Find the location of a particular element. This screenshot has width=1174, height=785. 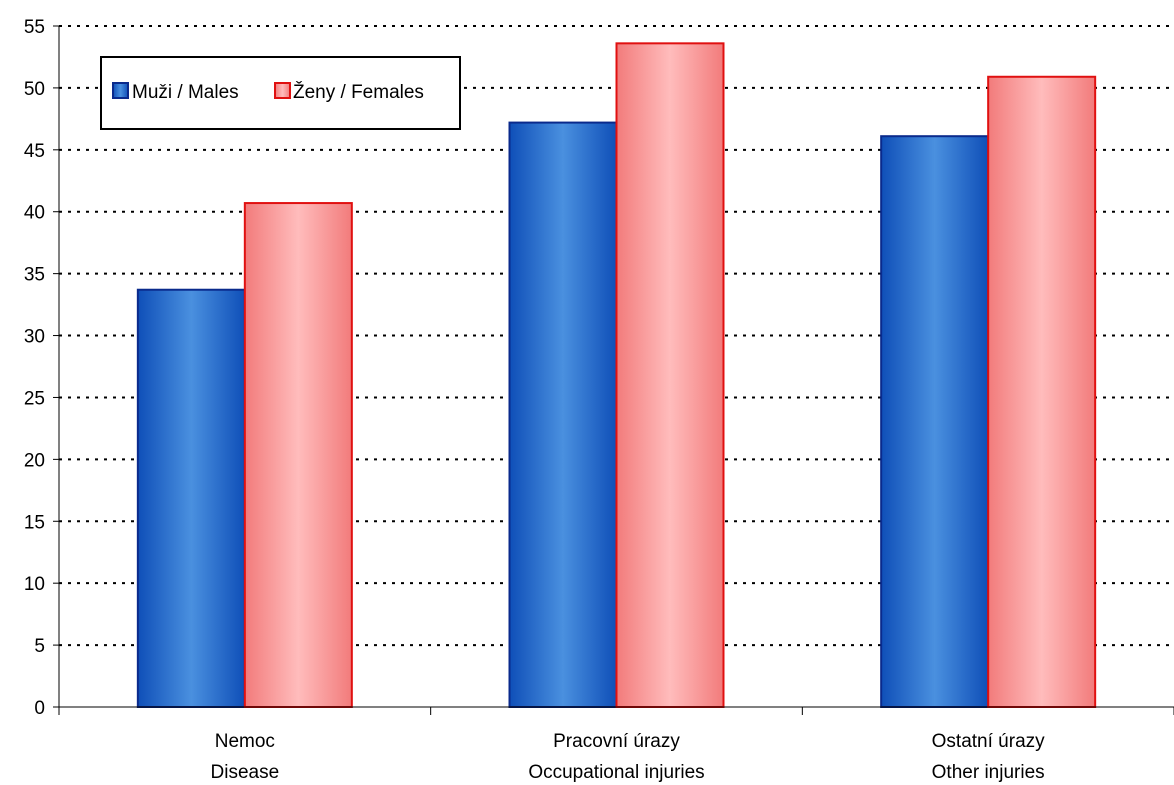

category-label: Occupational injuries is located at coordinates (616, 772).